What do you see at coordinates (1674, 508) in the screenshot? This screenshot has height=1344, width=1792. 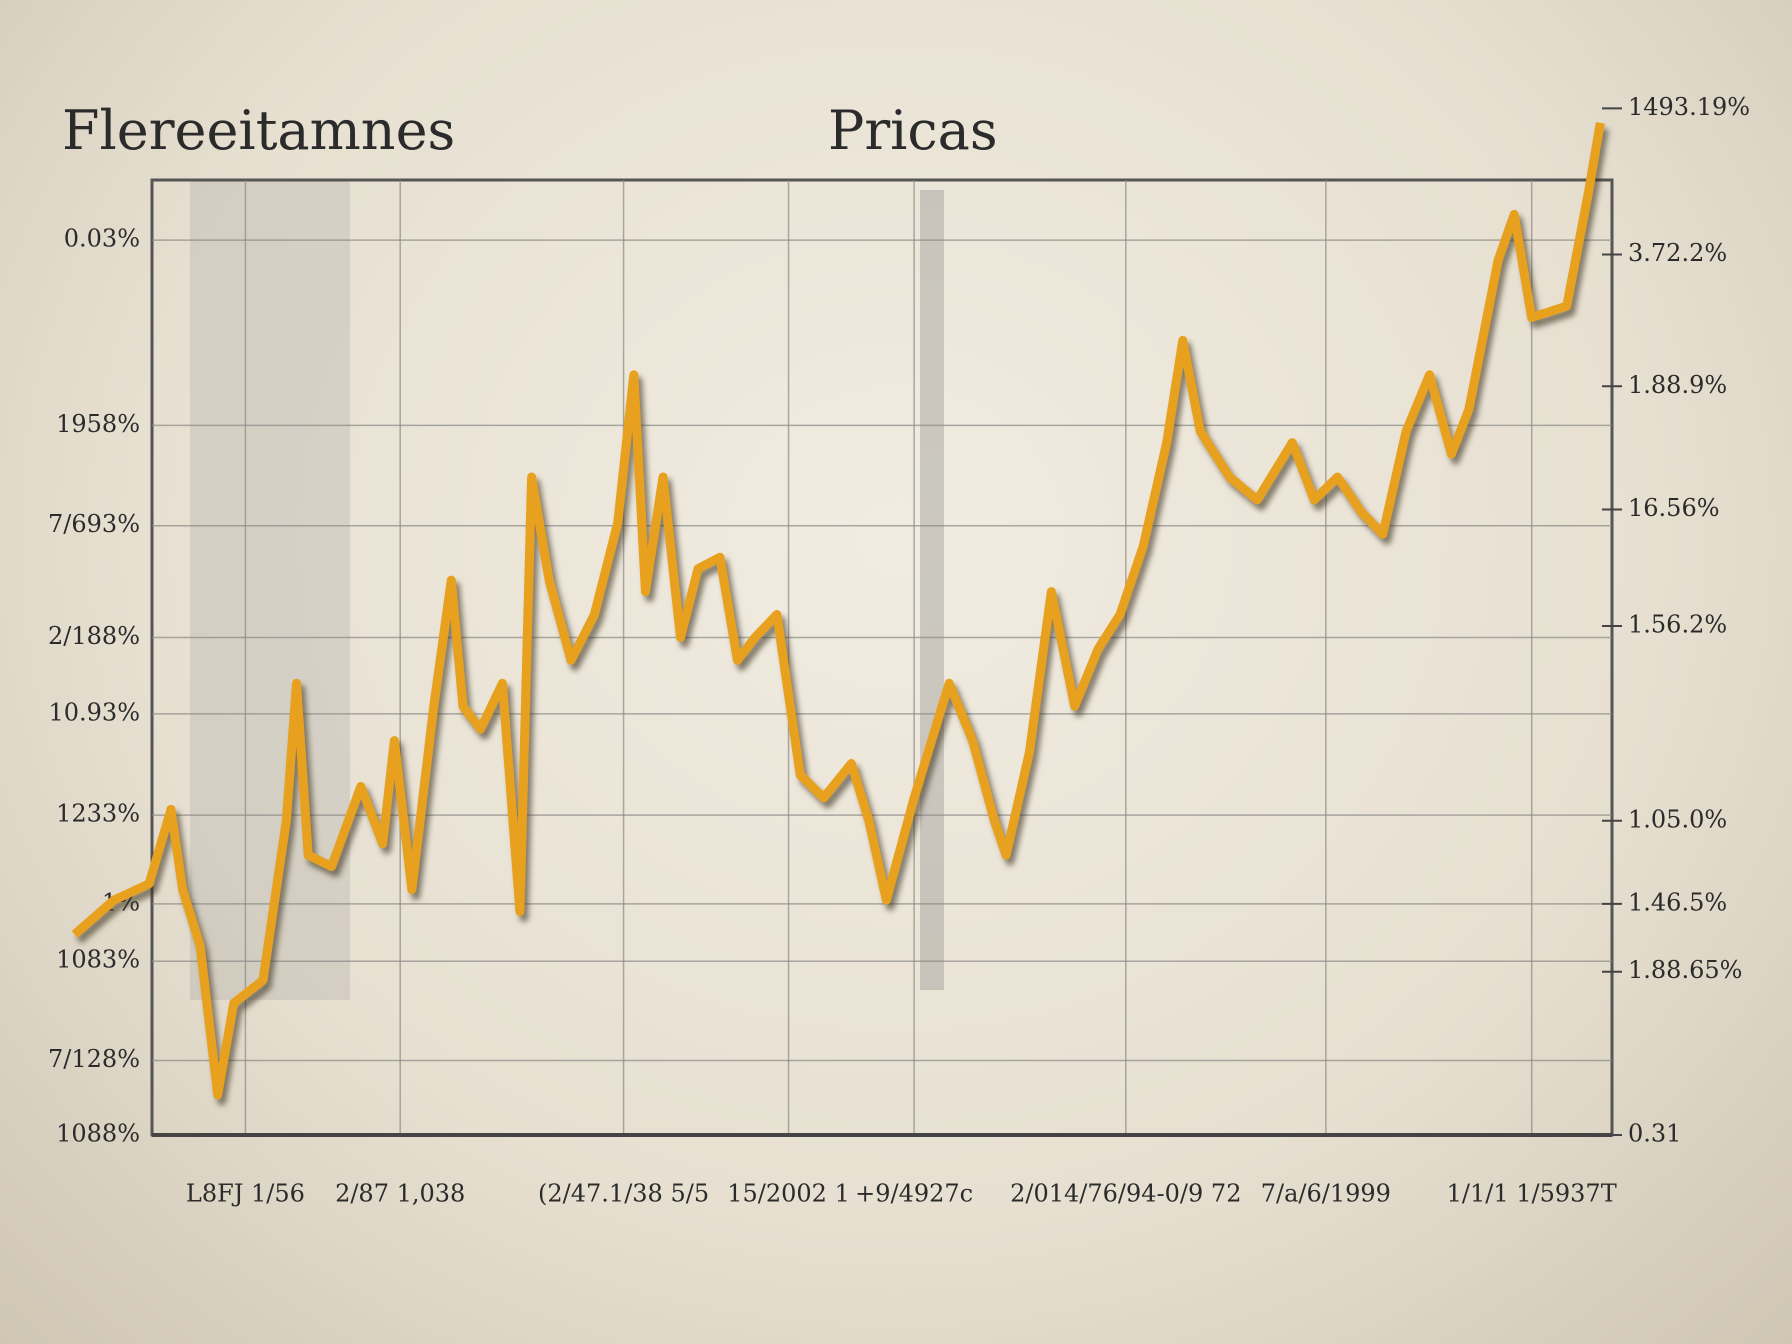 I see `y2-tick-label: 16.56%` at bounding box center [1674, 508].